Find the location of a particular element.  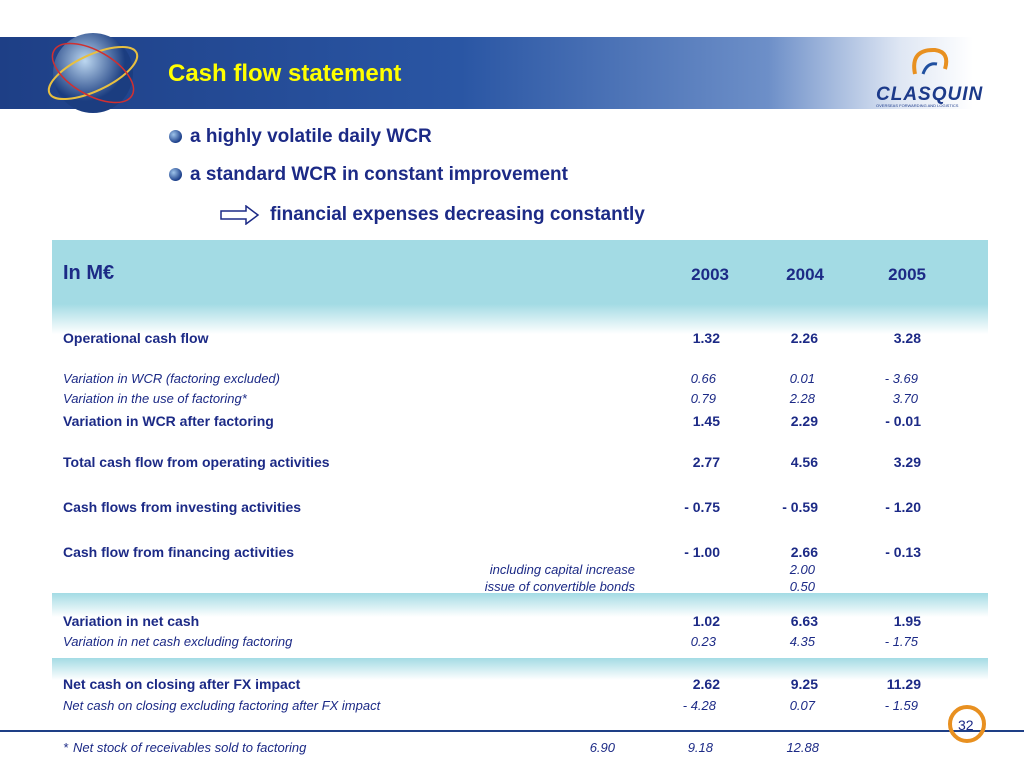

detail-label: issue of convertible bonds is located at coordinates (559, 586).